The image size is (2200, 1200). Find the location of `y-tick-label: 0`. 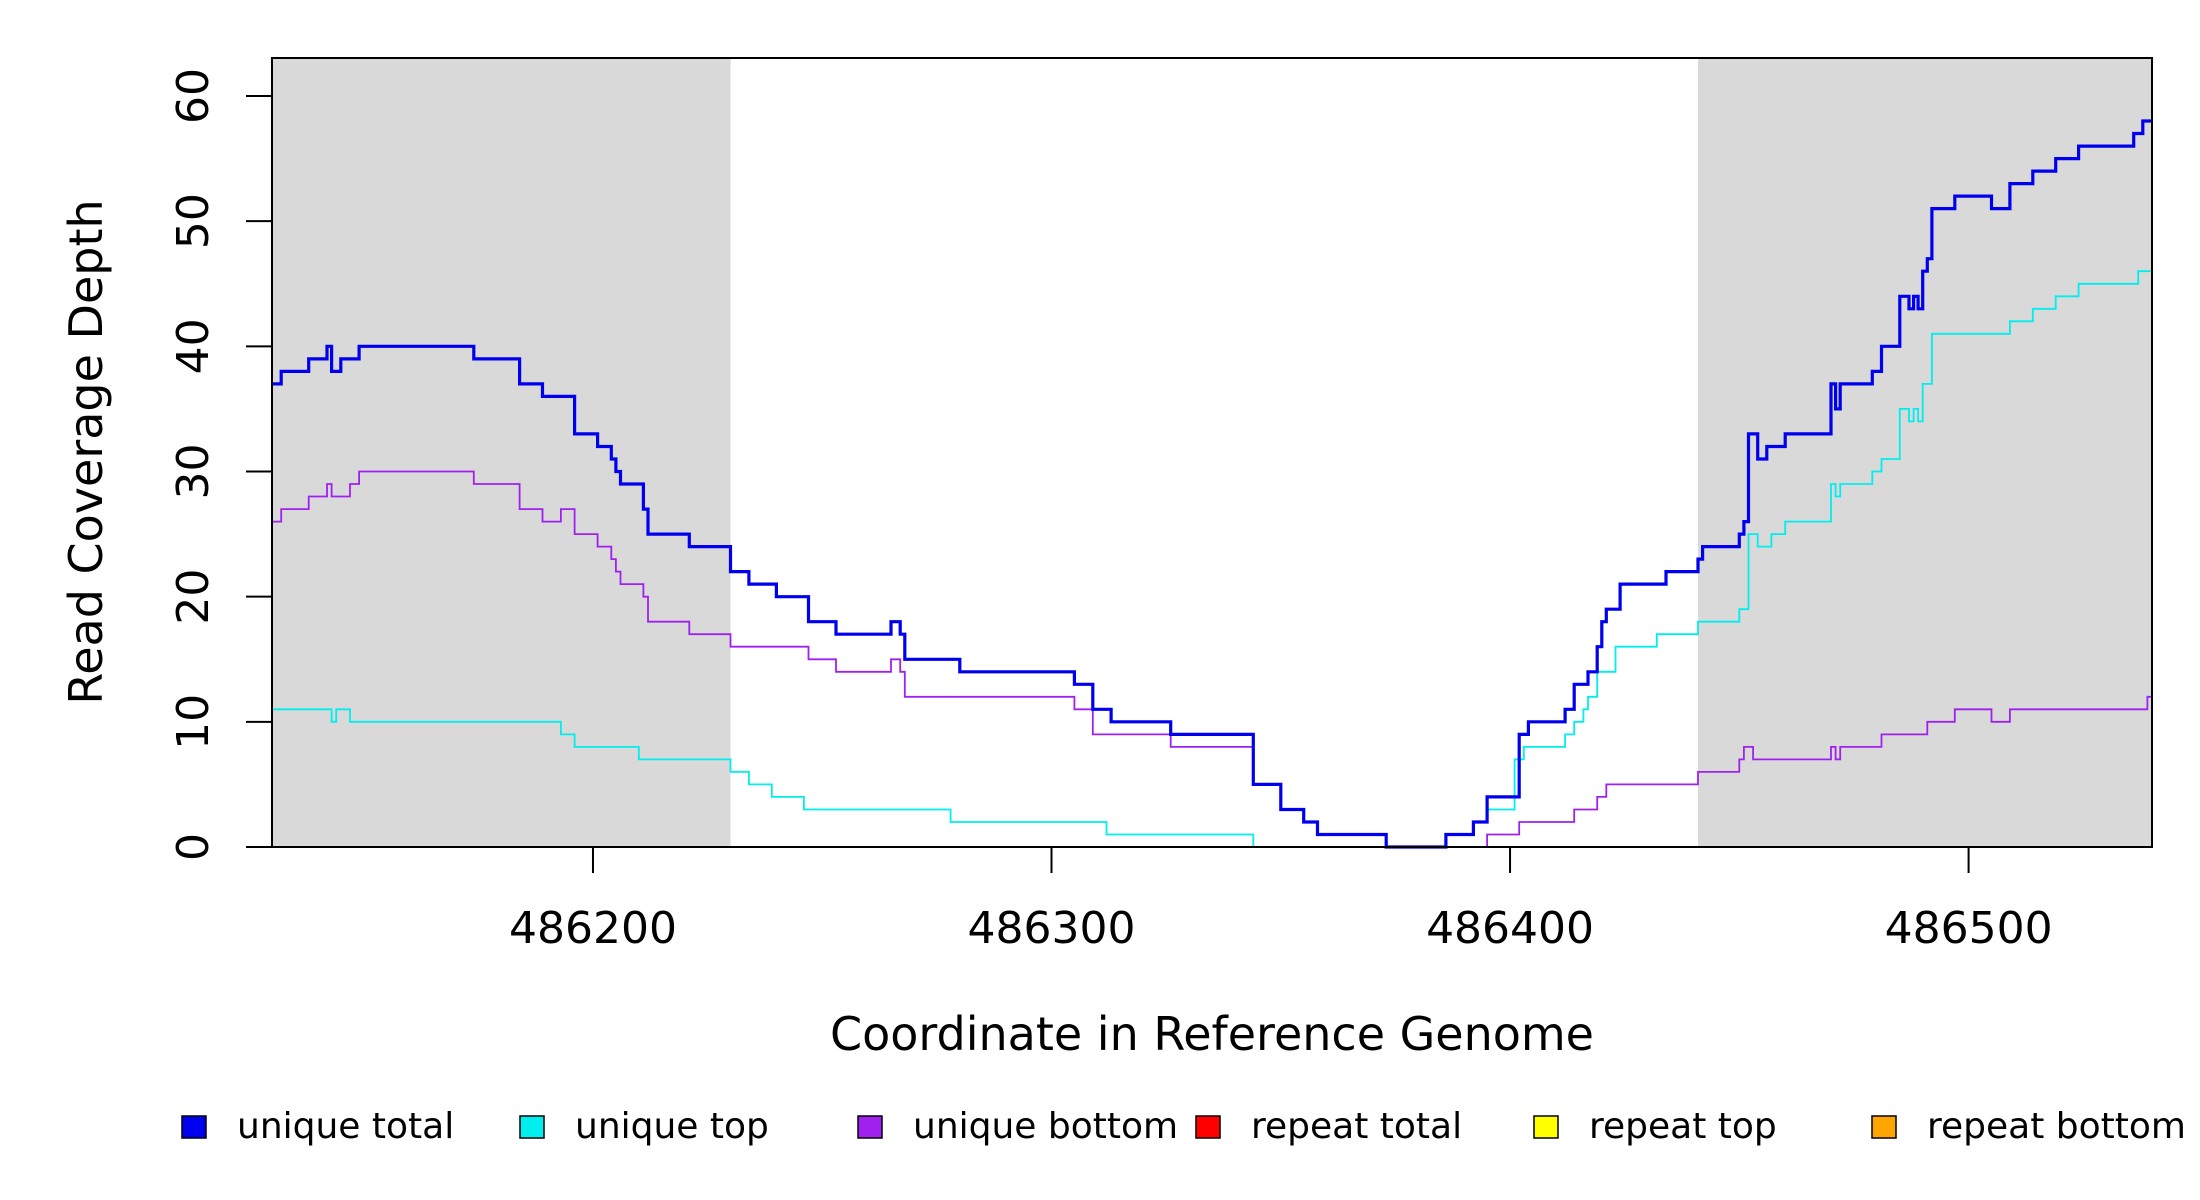

y-tick-label: 0 is located at coordinates (193, 847).